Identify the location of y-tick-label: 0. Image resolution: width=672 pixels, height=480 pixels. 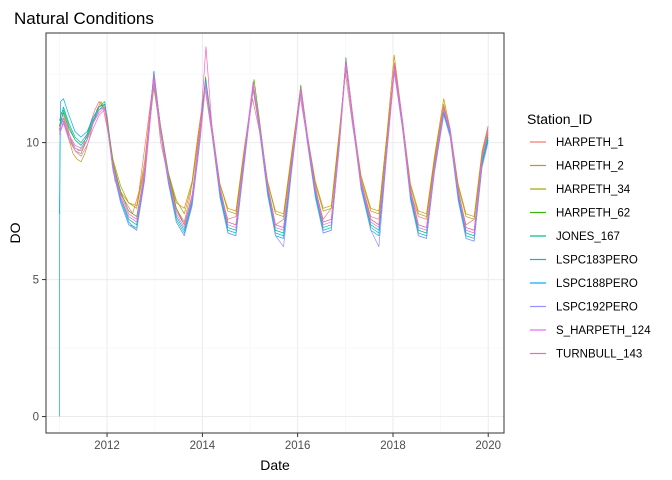
(36, 418).